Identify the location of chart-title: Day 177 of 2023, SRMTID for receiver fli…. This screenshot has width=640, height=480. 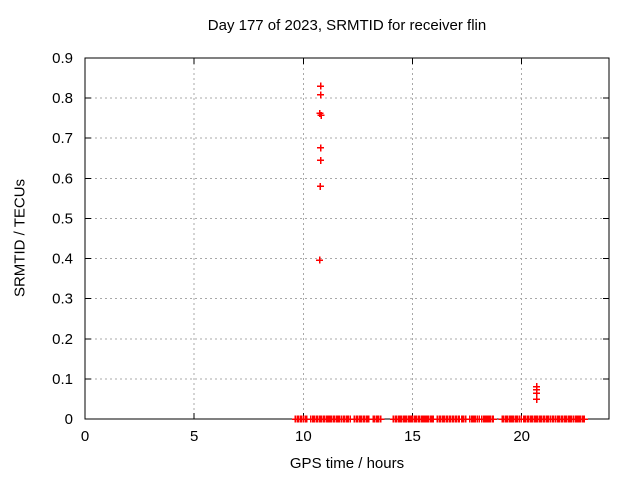
(347, 25).